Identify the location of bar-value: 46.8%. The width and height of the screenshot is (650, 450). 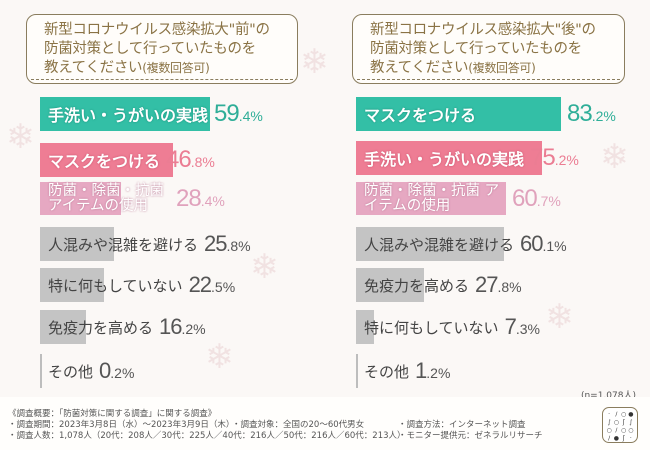
(190, 160).